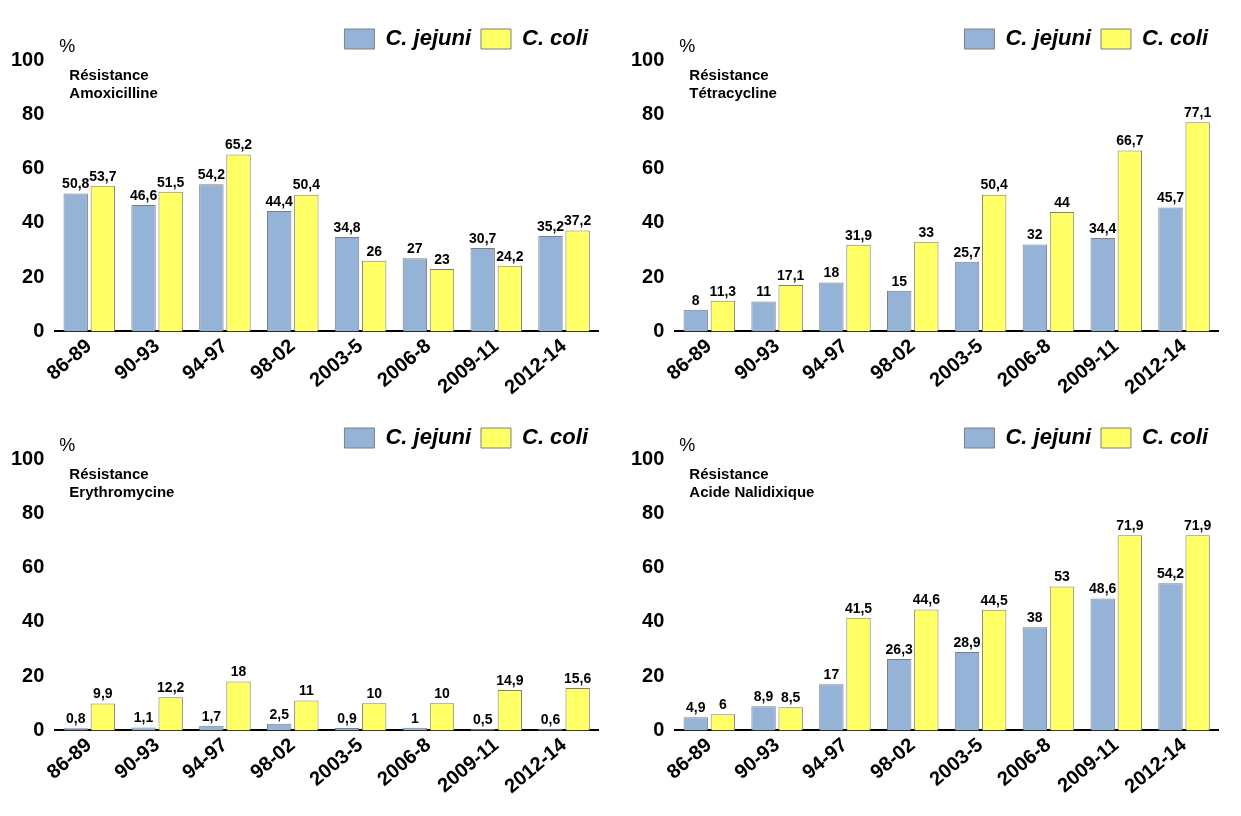 This screenshot has width=1241, height=816. Describe the element at coordinates (550, 718) in the screenshot. I see `data-label: 0,6` at that location.